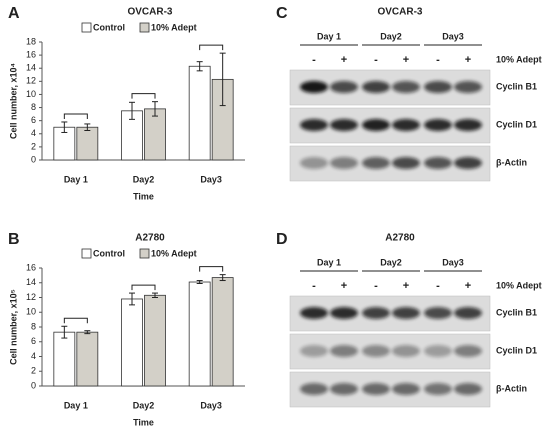 This screenshot has width=550, height=434. I want to click on blot-title: OVCAR-3, so click(399, 12).